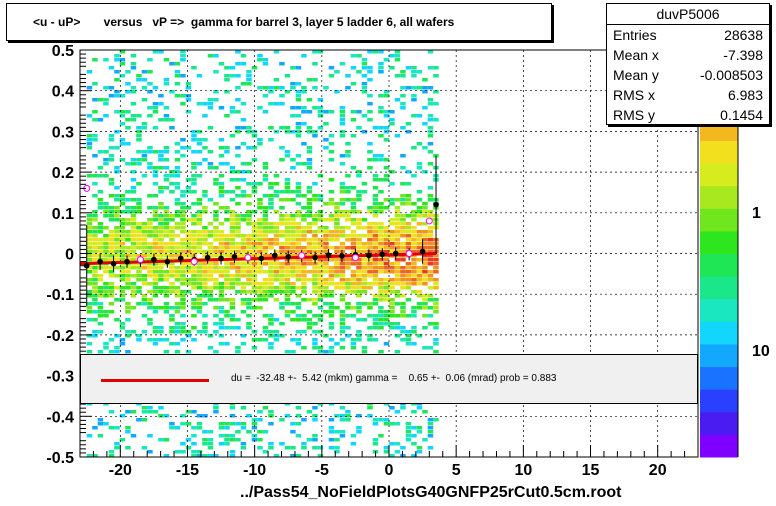 This screenshot has height=506, width=776. I want to click on x-tick-label: 20, so click(658, 470).